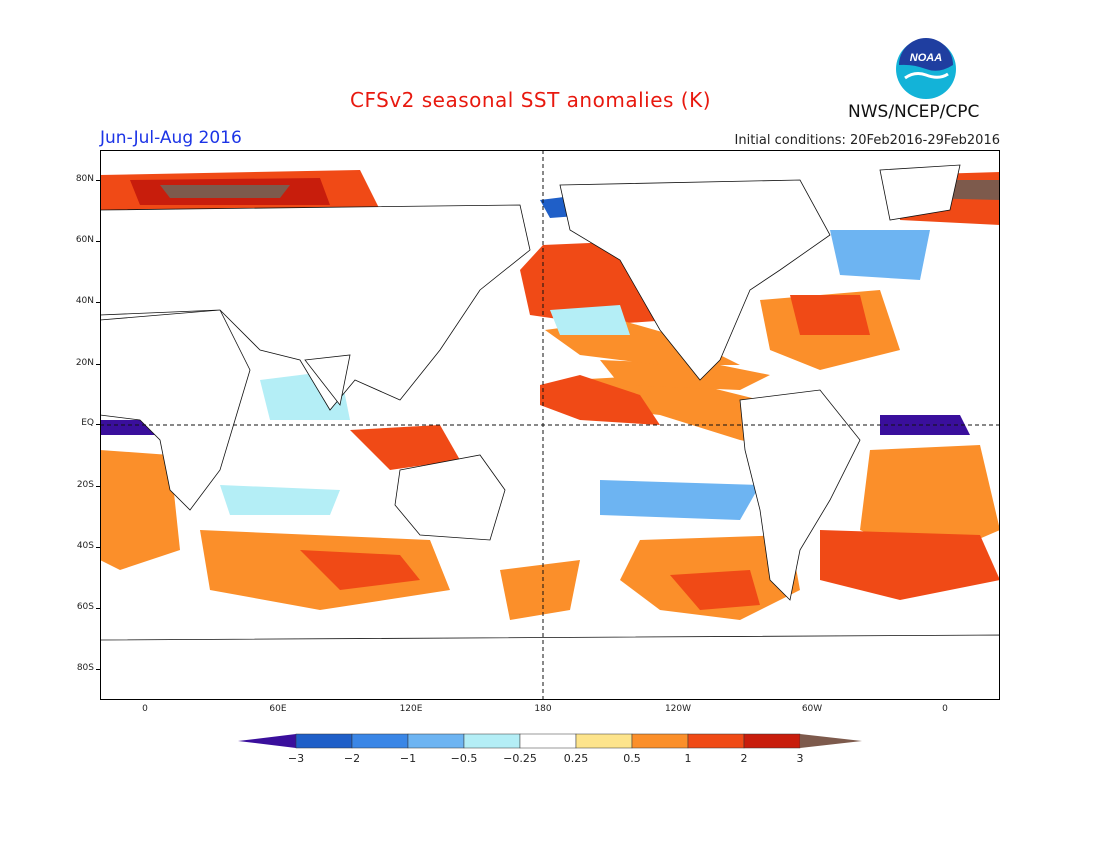  Describe the element at coordinates (590, 320) in the screenshot. I see `north-pacific-cool` at that location.